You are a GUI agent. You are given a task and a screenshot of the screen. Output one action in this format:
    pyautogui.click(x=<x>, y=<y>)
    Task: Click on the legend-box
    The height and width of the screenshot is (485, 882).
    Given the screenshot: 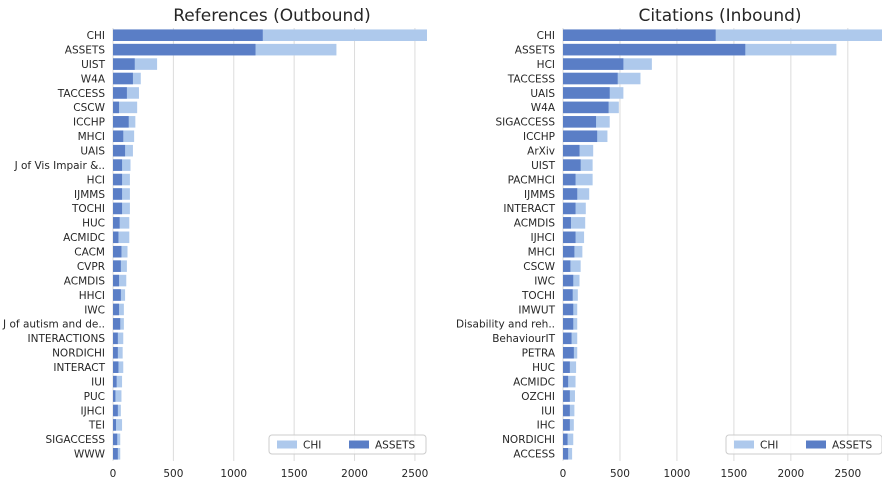 What is the action you would take?
    pyautogui.click(x=347, y=444)
    